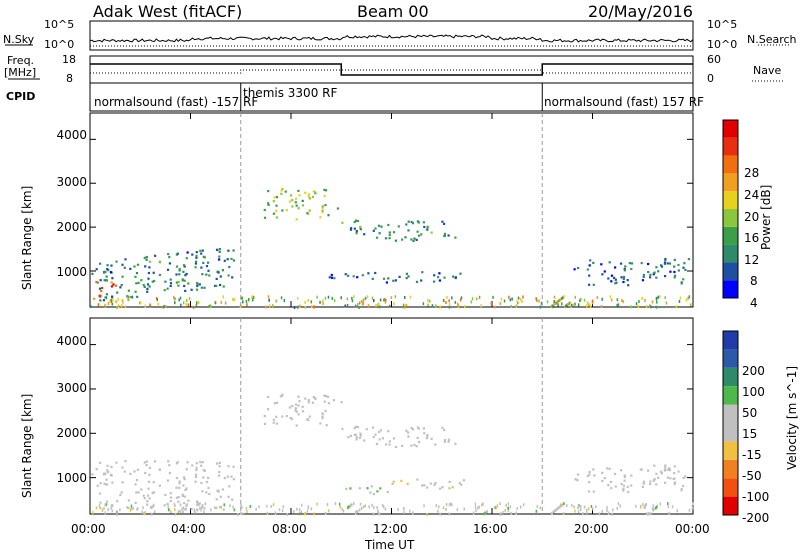 The image size is (800, 554). I want to click on velocity-colorbar-swatch, so click(730, 358).